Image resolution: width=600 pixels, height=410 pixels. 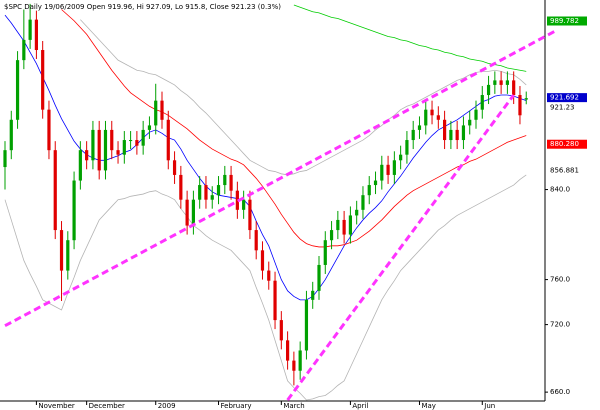 I want to click on x-tick-label: March, so click(x=293, y=406).